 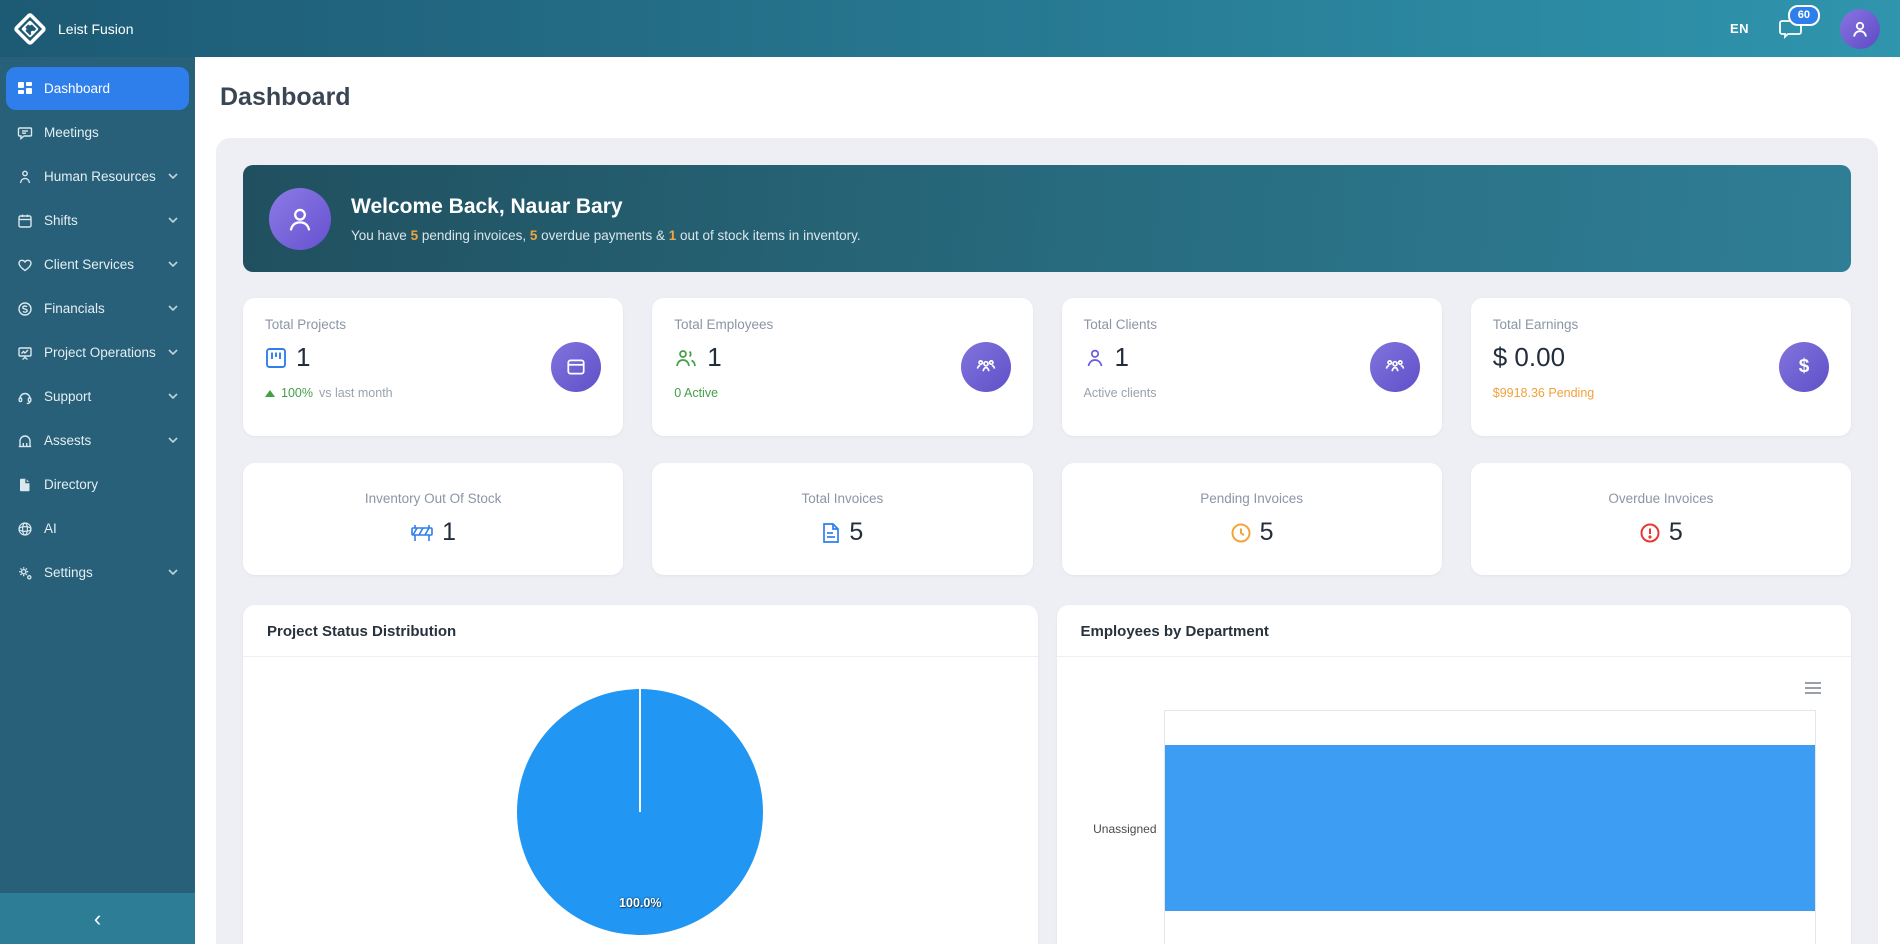 I want to click on stat-title: Total Earnings, so click(x=1535, y=324).